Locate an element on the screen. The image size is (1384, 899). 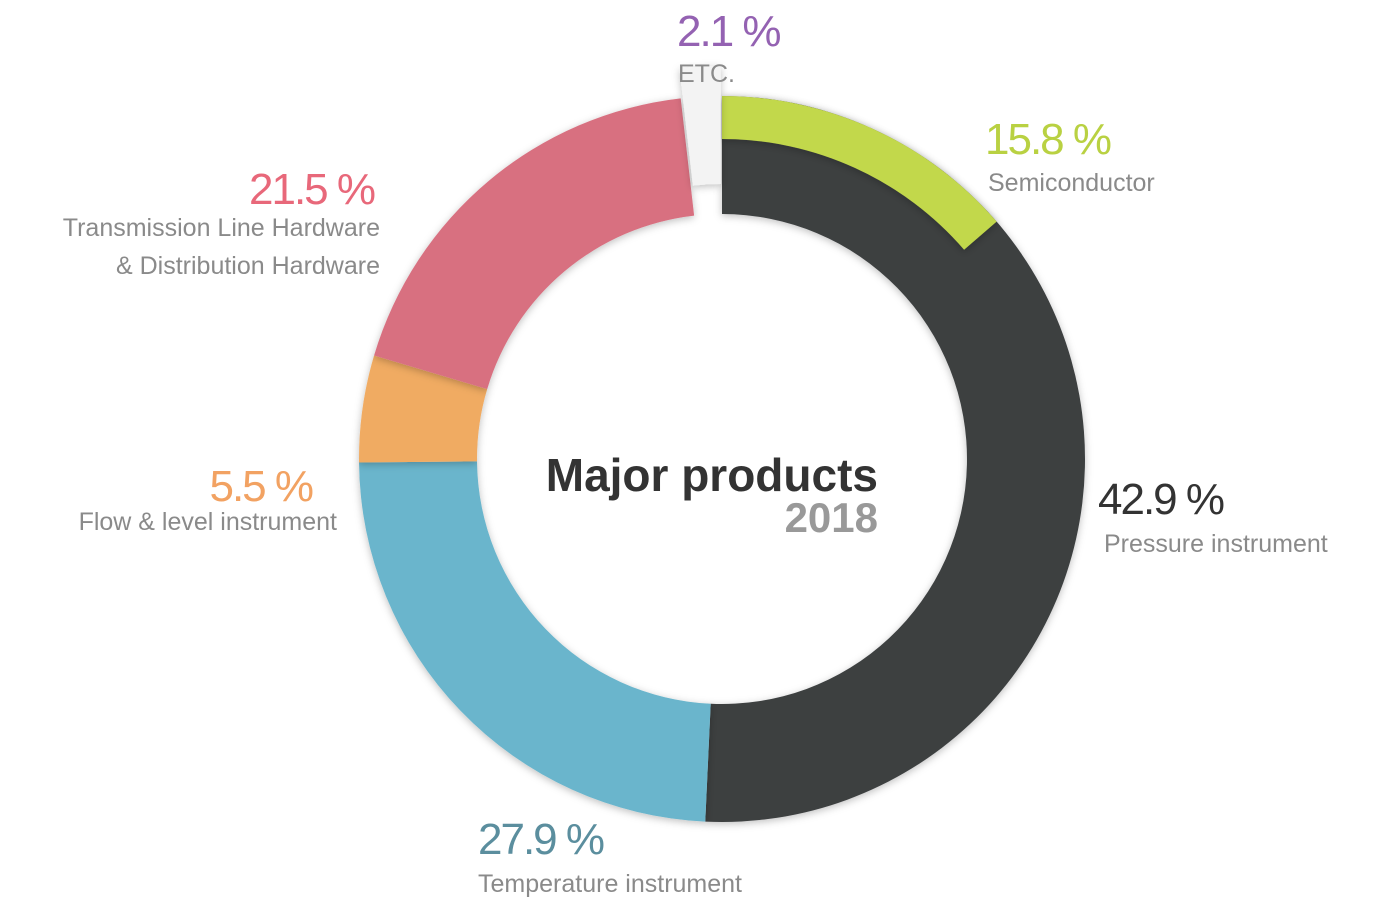
value-label: 27.9 % is located at coordinates (541, 839).